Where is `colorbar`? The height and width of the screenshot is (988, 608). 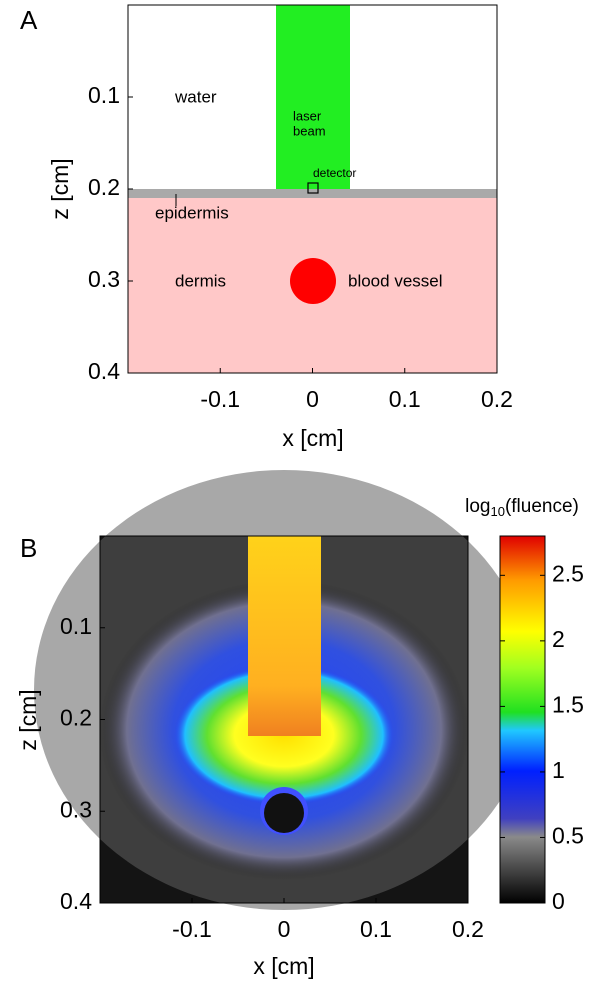
colorbar is located at coordinates (522, 719).